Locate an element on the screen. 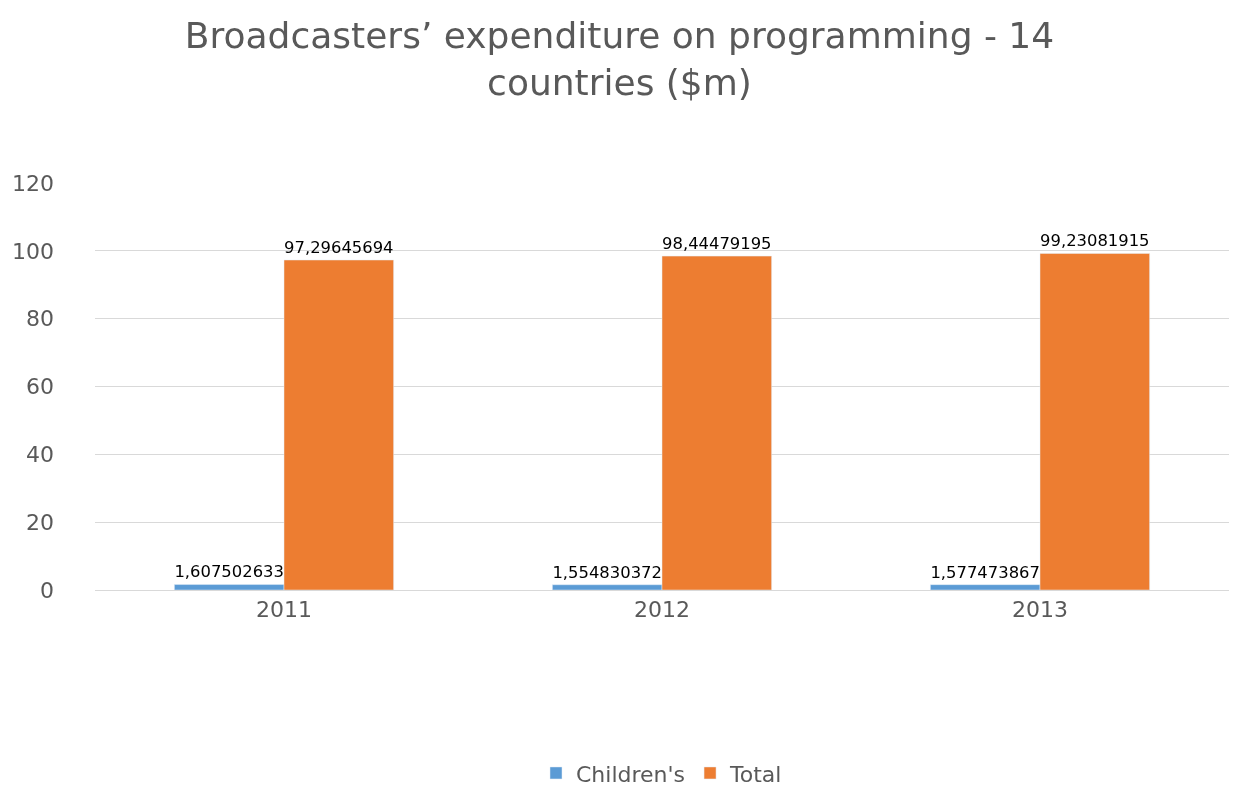 Image resolution: width=1239 pixels, height=804 pixels. y-tick-label: 60 is located at coordinates (40, 387).